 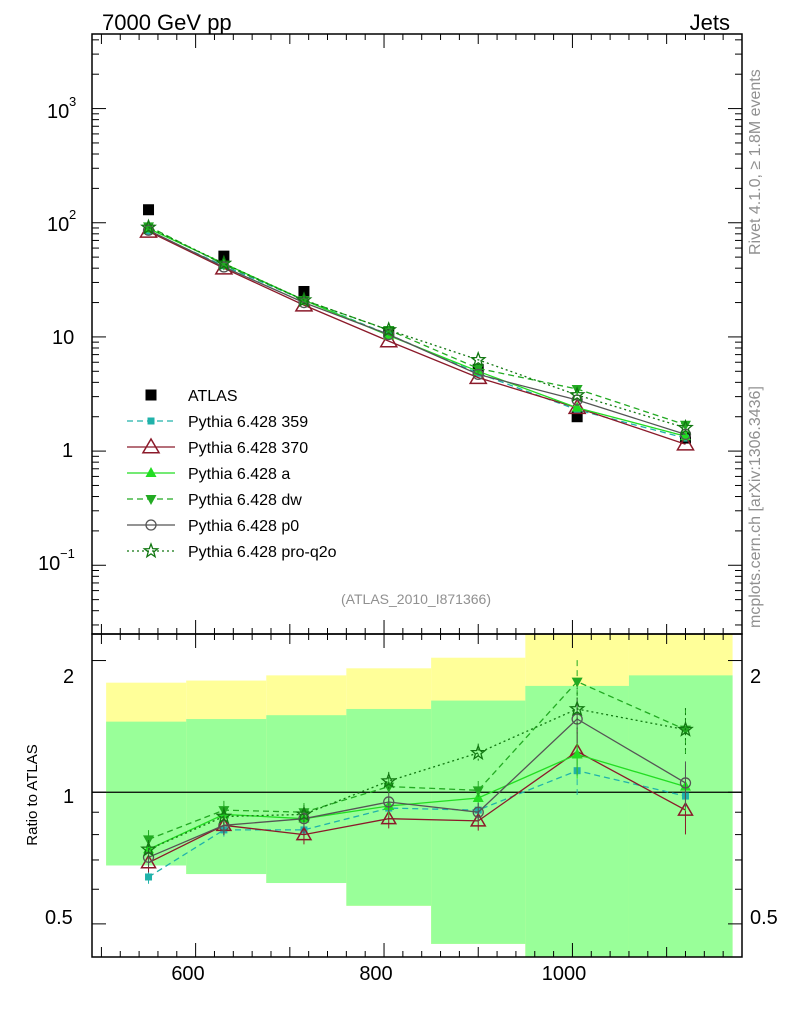 What do you see at coordinates (416, 599) in the screenshot?
I see `analysis-id-label: (ATLAS_2010_I871366)` at bounding box center [416, 599].